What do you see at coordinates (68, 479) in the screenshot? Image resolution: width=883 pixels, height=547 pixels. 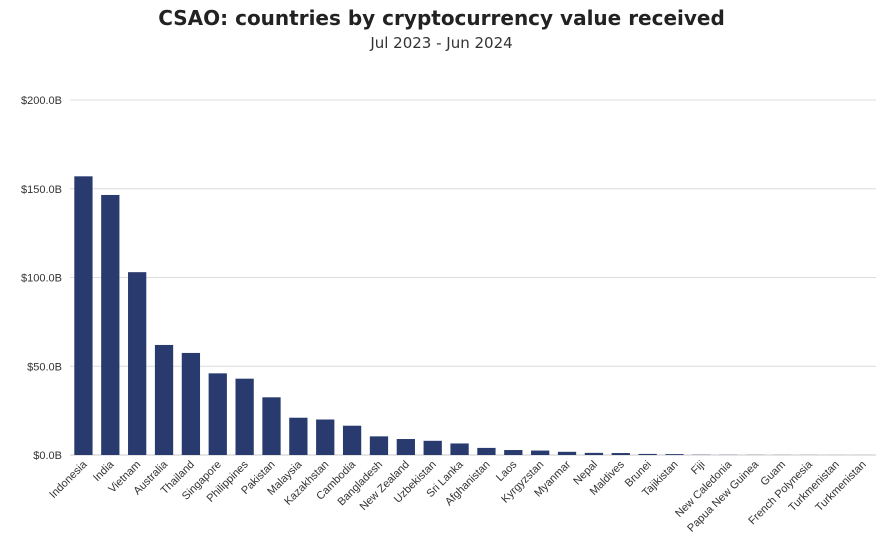 I see `x-tick-label: Indonesia` at bounding box center [68, 479].